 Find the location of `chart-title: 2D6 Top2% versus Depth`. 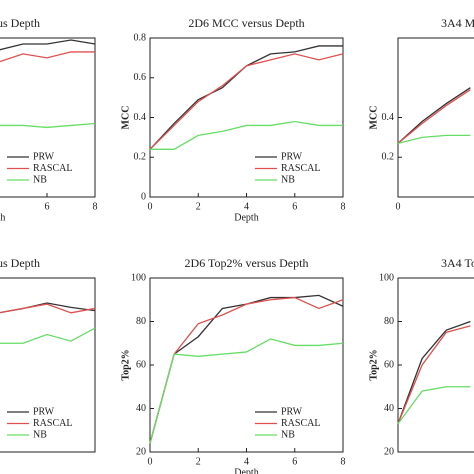

chart-title: 2D6 Top2% versus Depth is located at coordinates (247, 263).